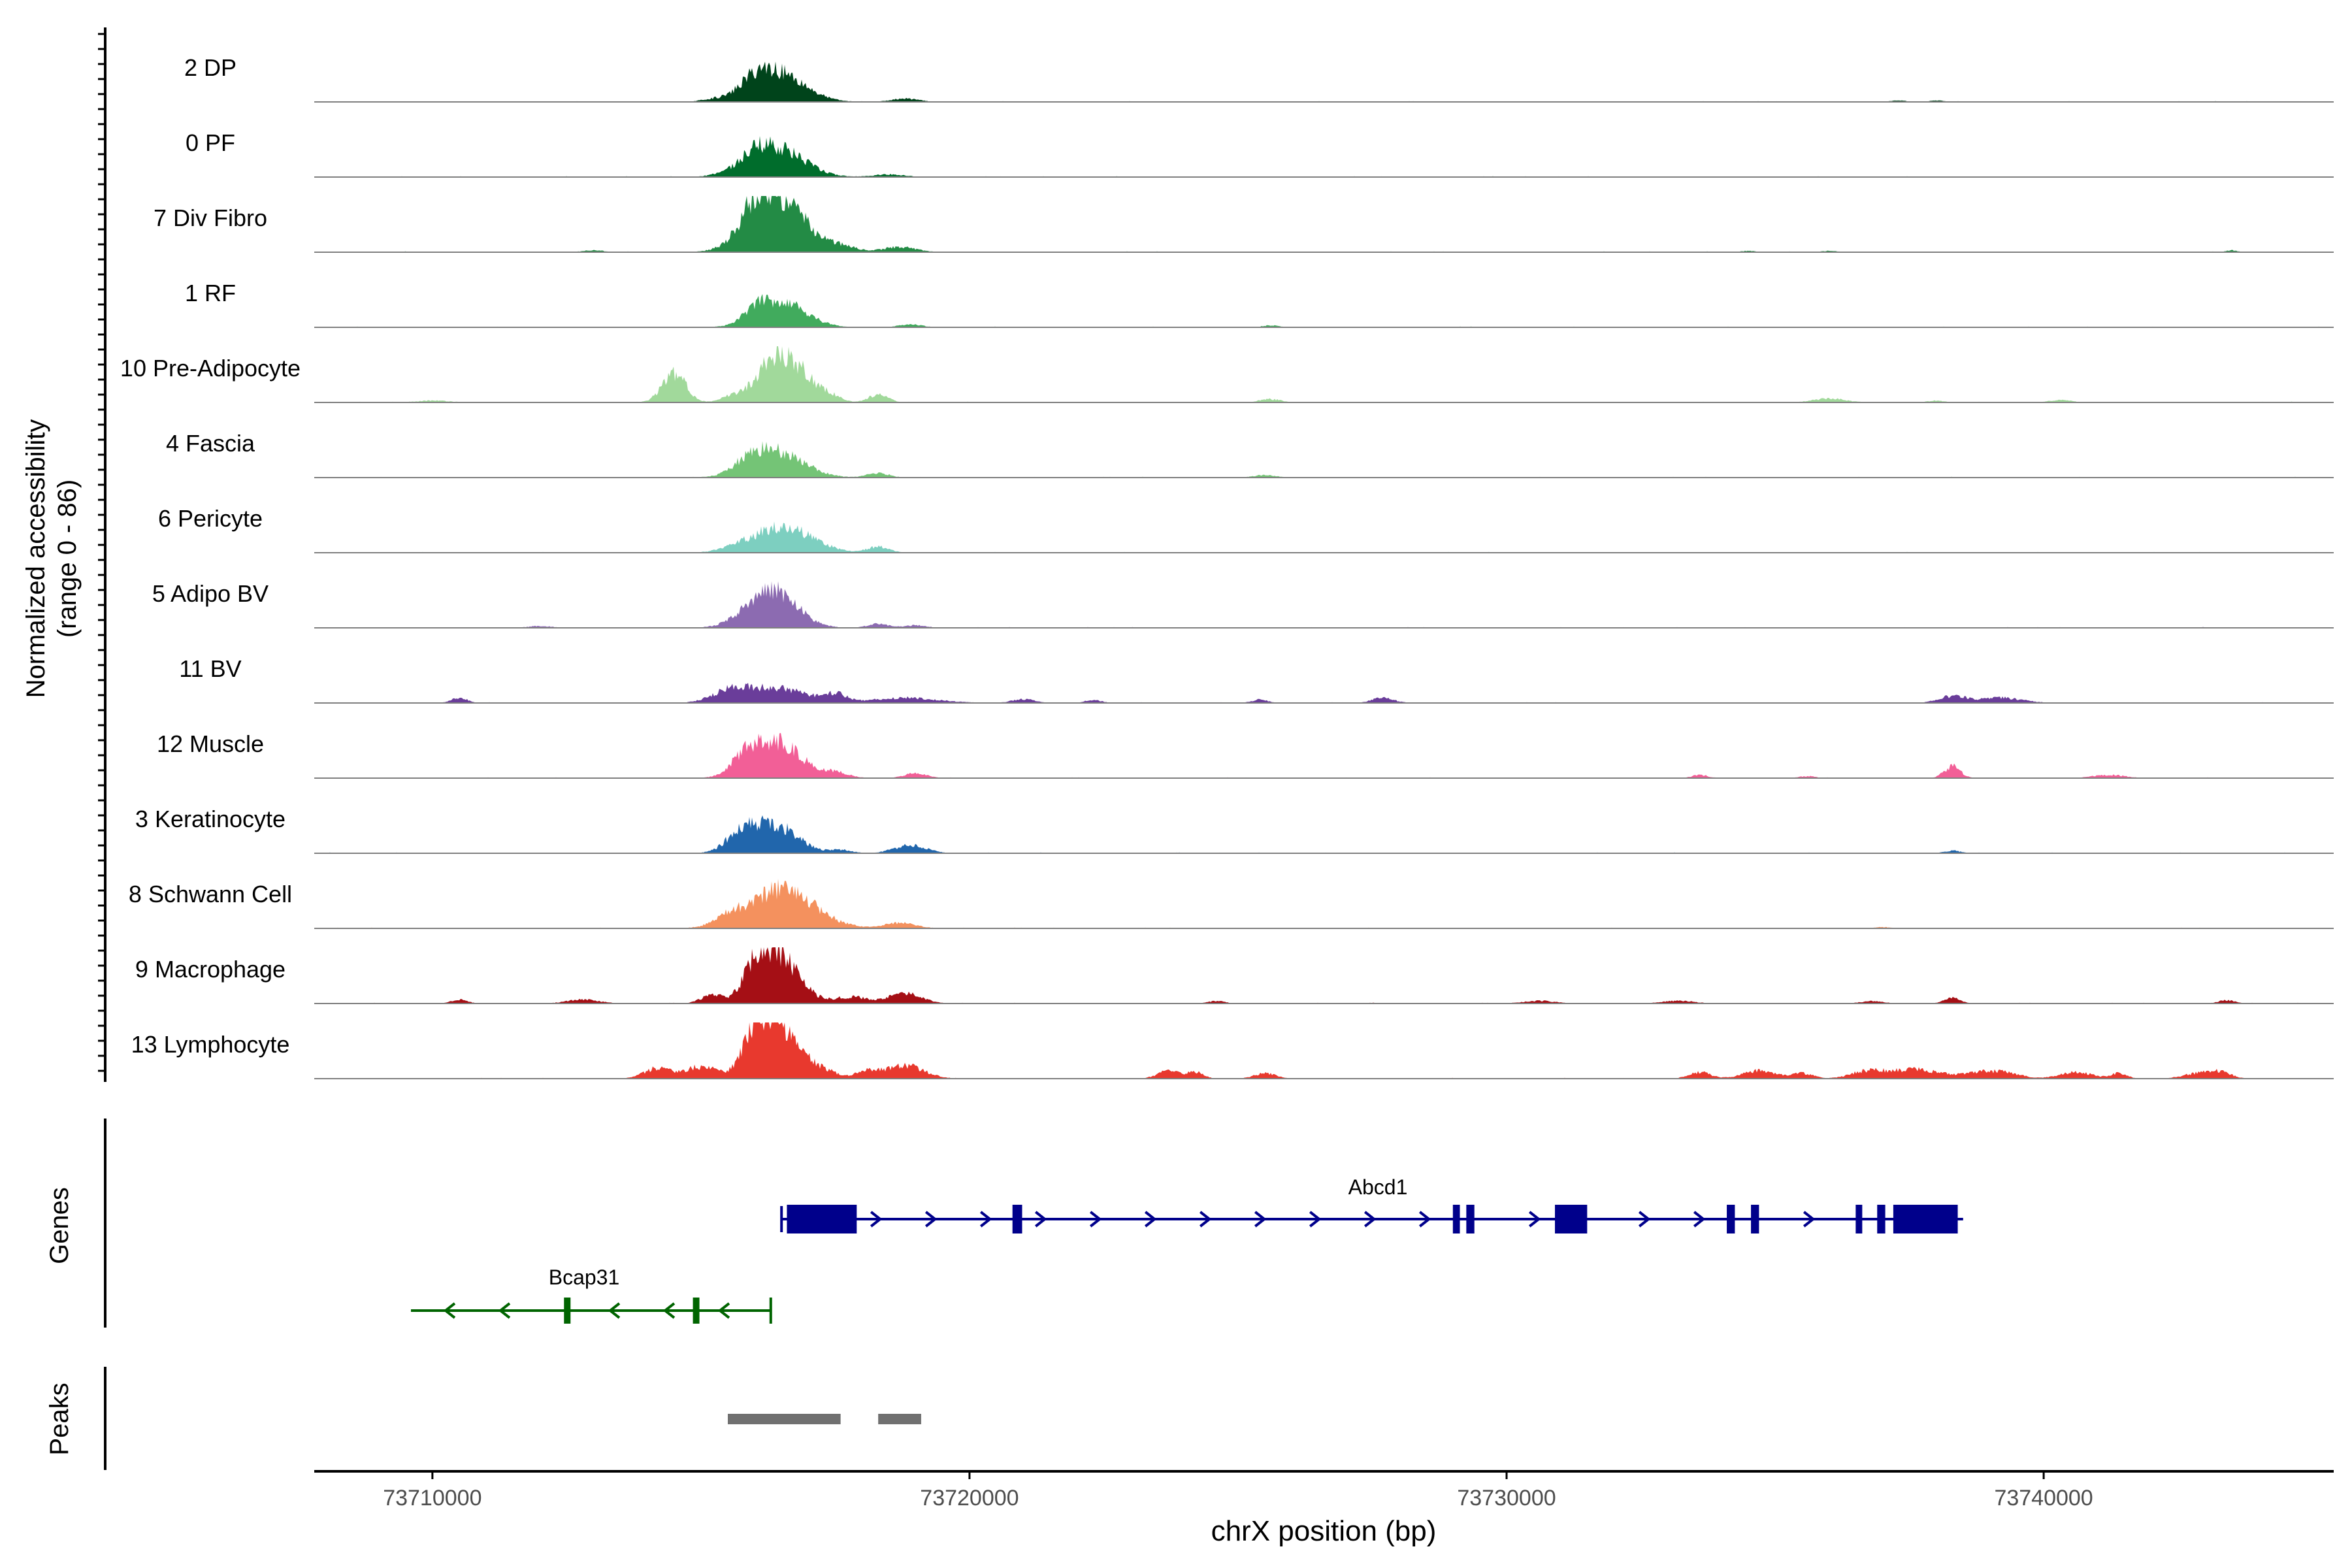 This screenshot has width=2352, height=1568. I want to click on y-axis-range-label: (range 0 - 86), so click(67, 559).